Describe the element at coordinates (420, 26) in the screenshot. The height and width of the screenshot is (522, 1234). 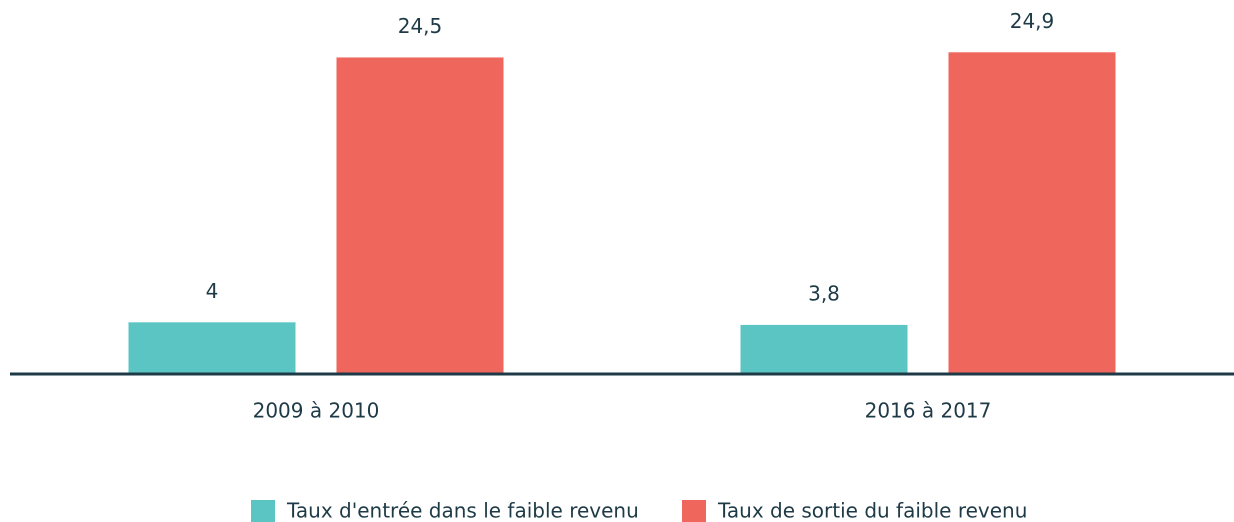
I see `value-label: 24,5` at that location.